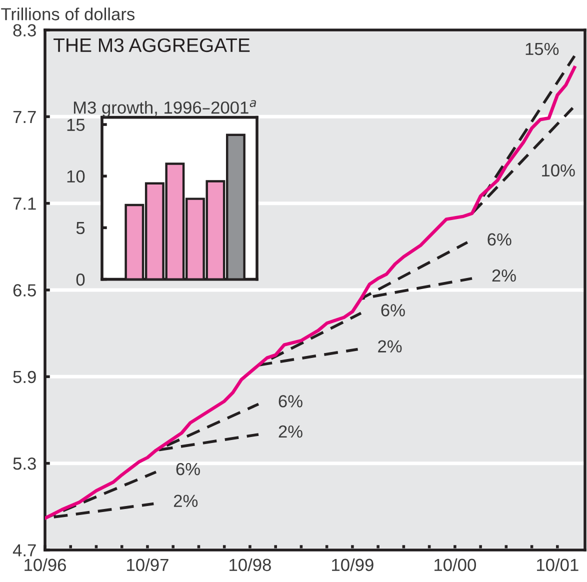 Image resolution: width=587 pixels, height=582 pixels. What do you see at coordinates (24, 464) in the screenshot?
I see `y-tick-label: 5.3` at bounding box center [24, 464].